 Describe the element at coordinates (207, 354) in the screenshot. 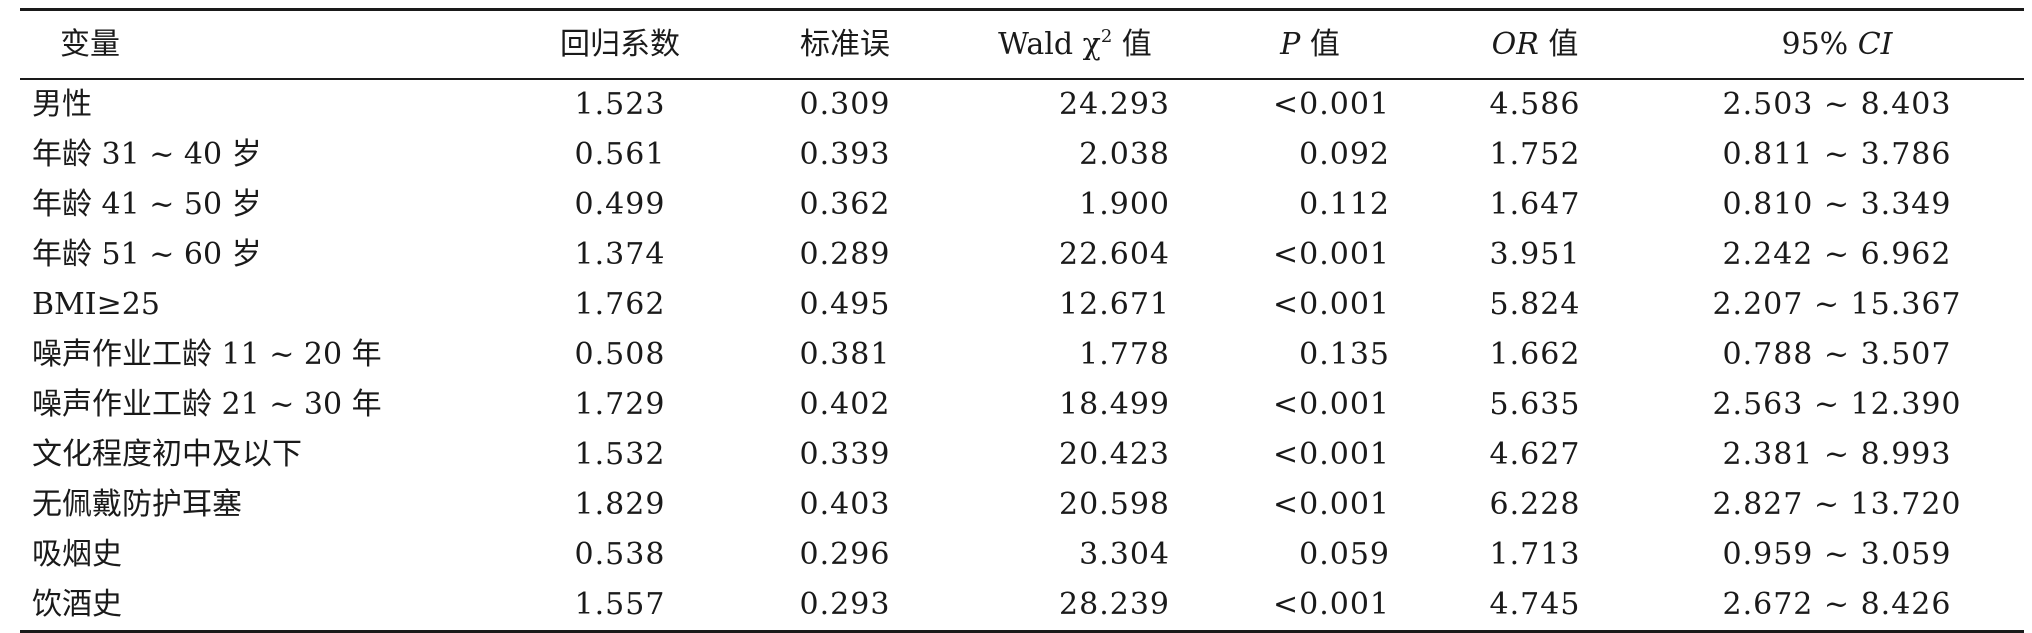

I see `cell-variable: 噪声作业工龄 11 ~ 20 年` at that location.